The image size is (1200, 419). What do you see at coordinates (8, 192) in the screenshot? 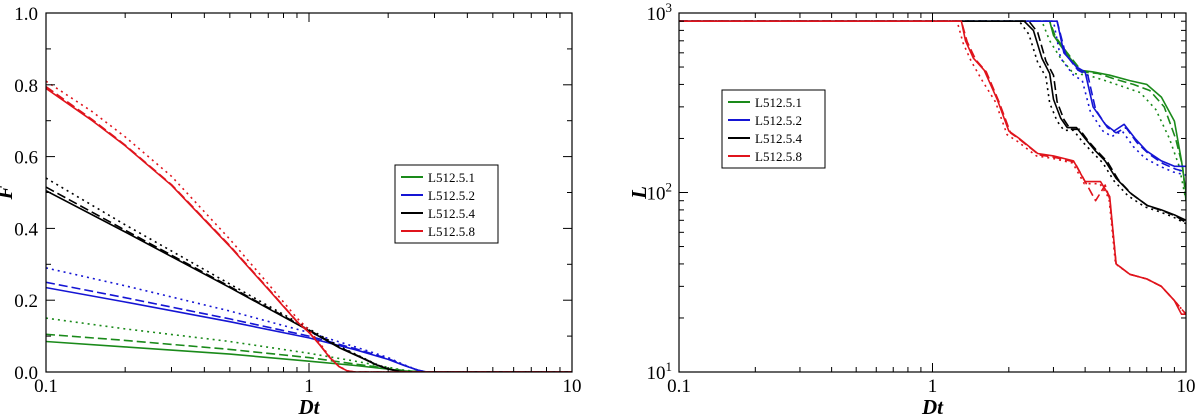
I see `y-axis-title: F` at bounding box center [8, 192].